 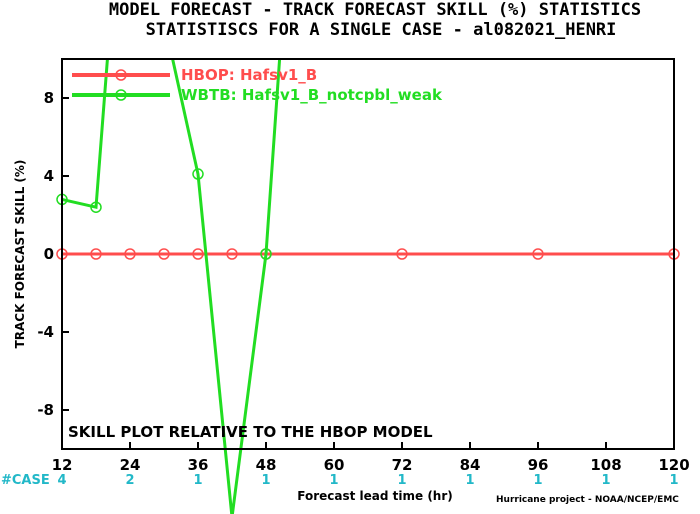 I want to click on x-tick-label: 84, so click(x=470, y=465).